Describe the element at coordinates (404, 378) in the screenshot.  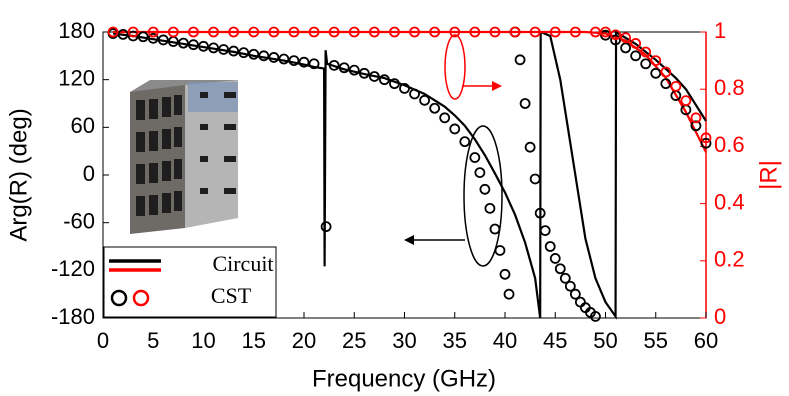
I see `x-axis-label: Frequency (GHz)` at that location.